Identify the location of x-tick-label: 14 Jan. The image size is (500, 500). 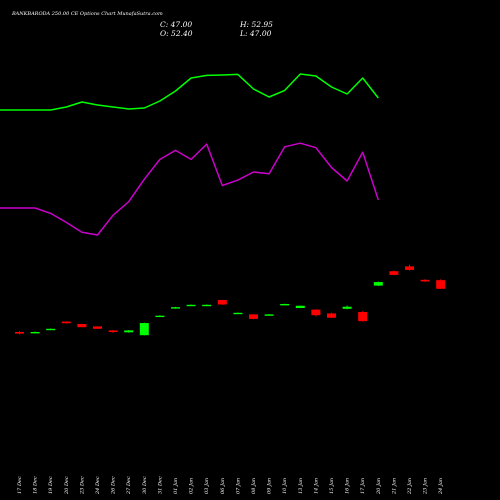
(316, 486).